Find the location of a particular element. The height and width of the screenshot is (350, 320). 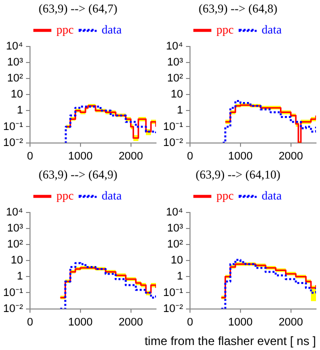

chart-title: (63,9) --> (64,8) is located at coordinates (238, 8).